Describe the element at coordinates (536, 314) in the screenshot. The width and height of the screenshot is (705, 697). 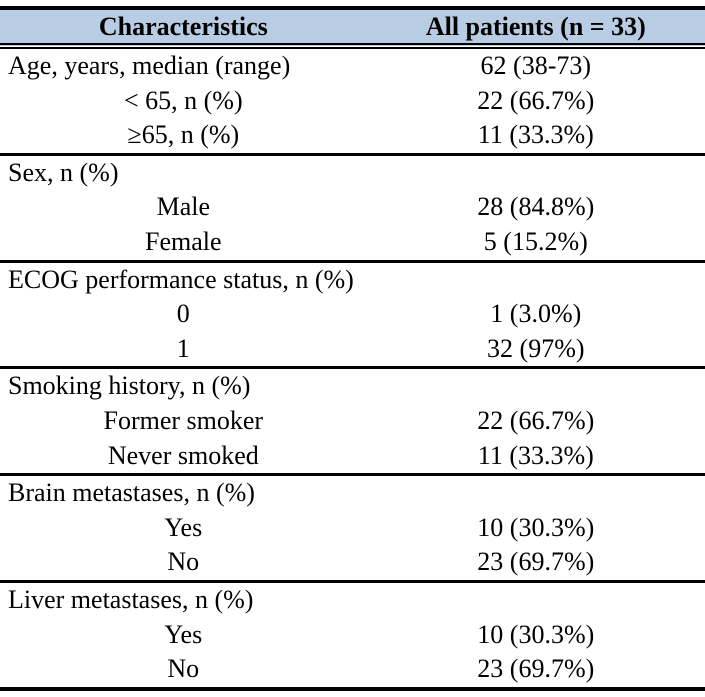
I see `row-value: 1 (3.0%)` at that location.